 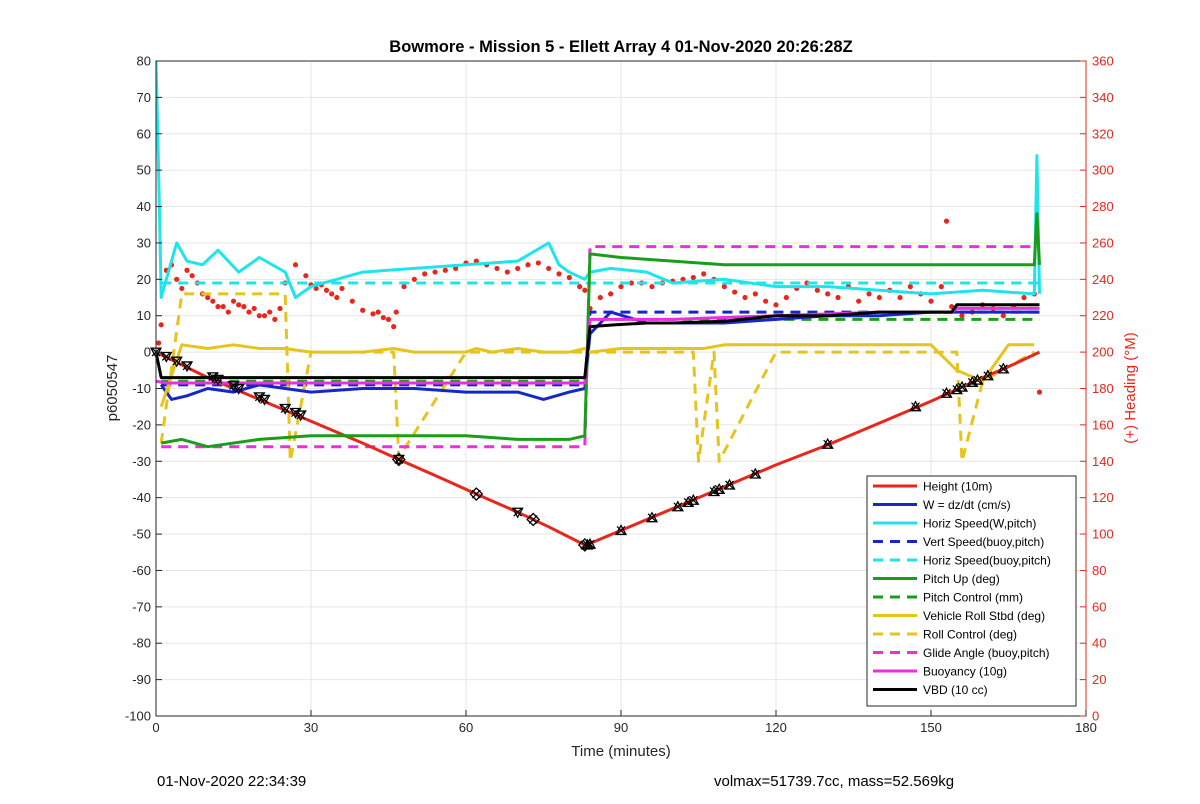 What do you see at coordinates (1103, 170) in the screenshot?
I see `y2-tick-label: 300` at bounding box center [1103, 170].